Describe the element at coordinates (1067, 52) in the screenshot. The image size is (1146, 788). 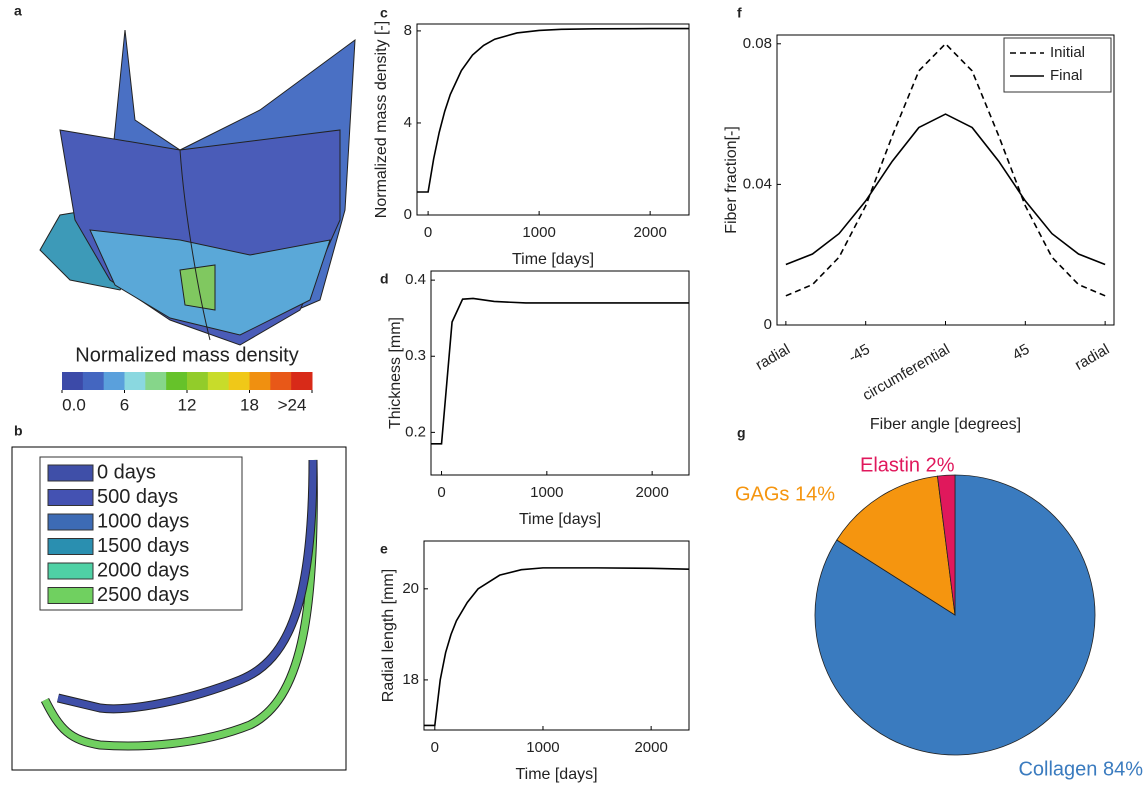
I see `legend-label: Initial` at that location.